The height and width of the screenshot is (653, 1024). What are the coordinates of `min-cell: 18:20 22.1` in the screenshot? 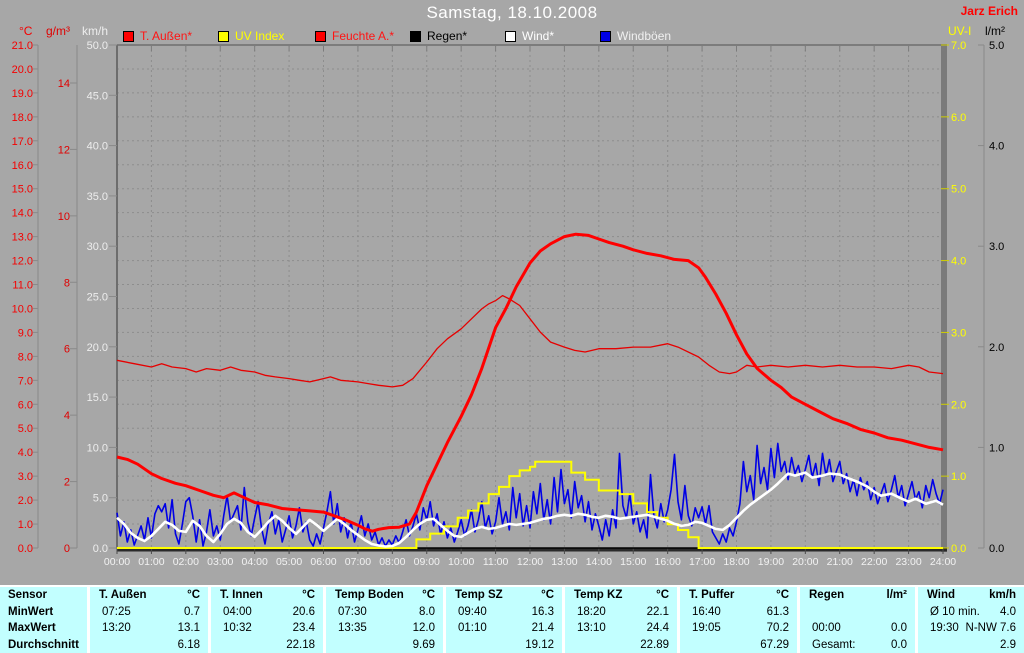 It's located at (621, 612).